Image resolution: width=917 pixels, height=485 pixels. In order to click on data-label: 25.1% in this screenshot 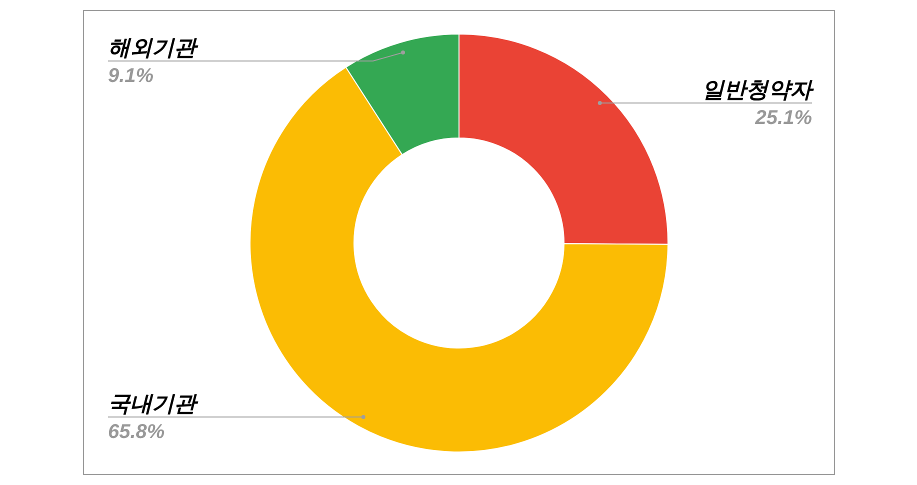, I will do `click(783, 118)`.